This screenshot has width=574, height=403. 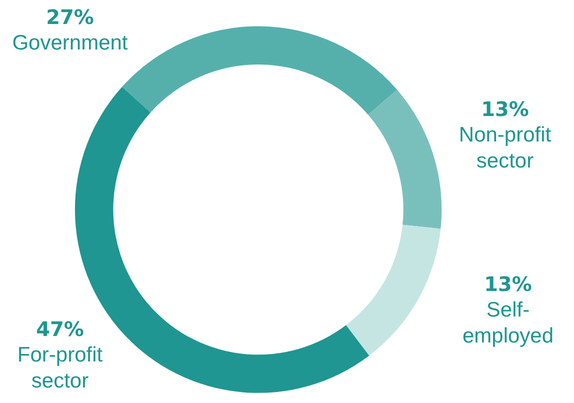 What do you see at coordinates (70, 43) in the screenshot?
I see `slice-label: Government` at bounding box center [70, 43].